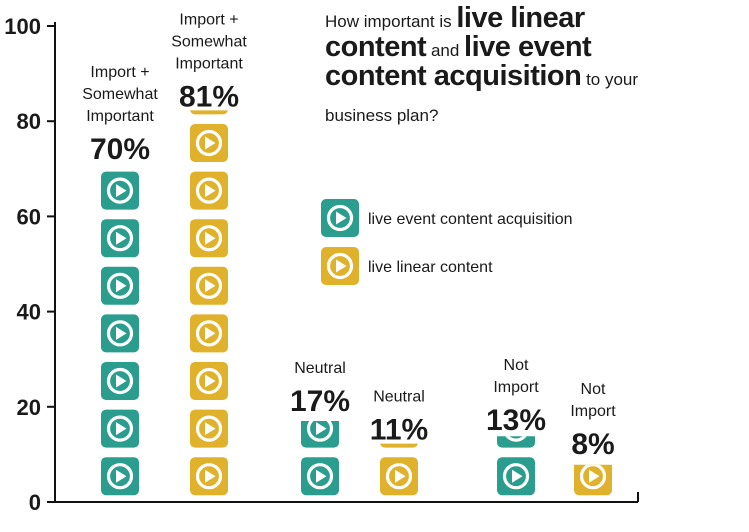 The width and height of the screenshot is (749, 532). What do you see at coordinates (35, 502) in the screenshot?
I see `y-tick-label: 0` at bounding box center [35, 502].